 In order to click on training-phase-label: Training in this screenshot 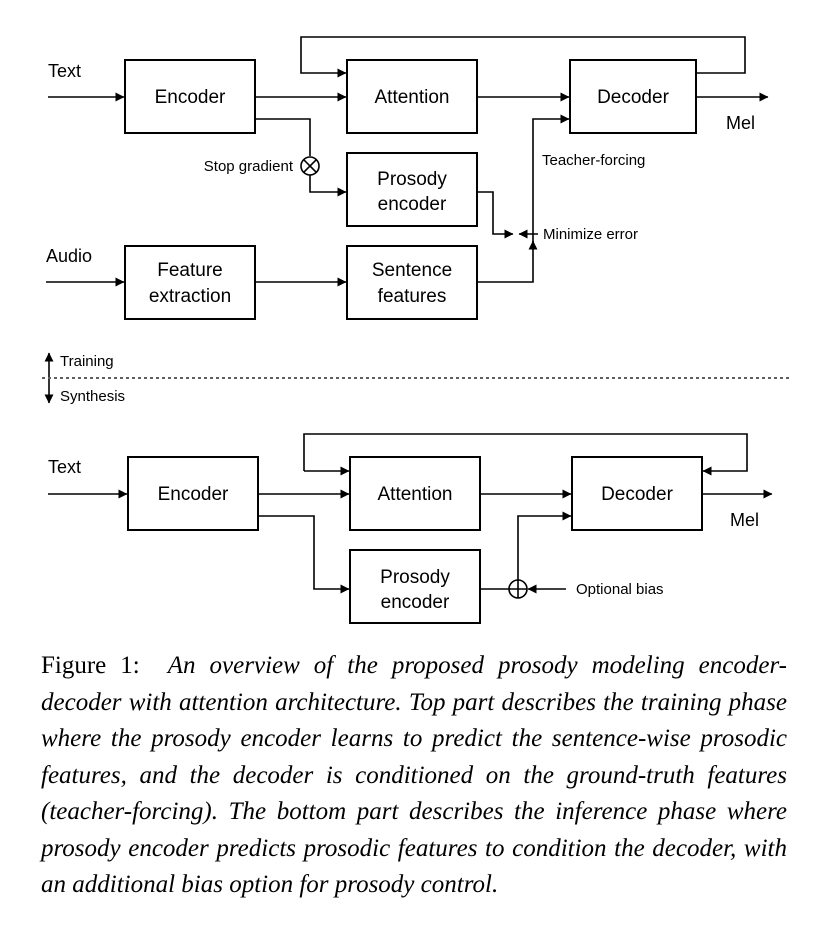, I will do `click(87, 361)`.